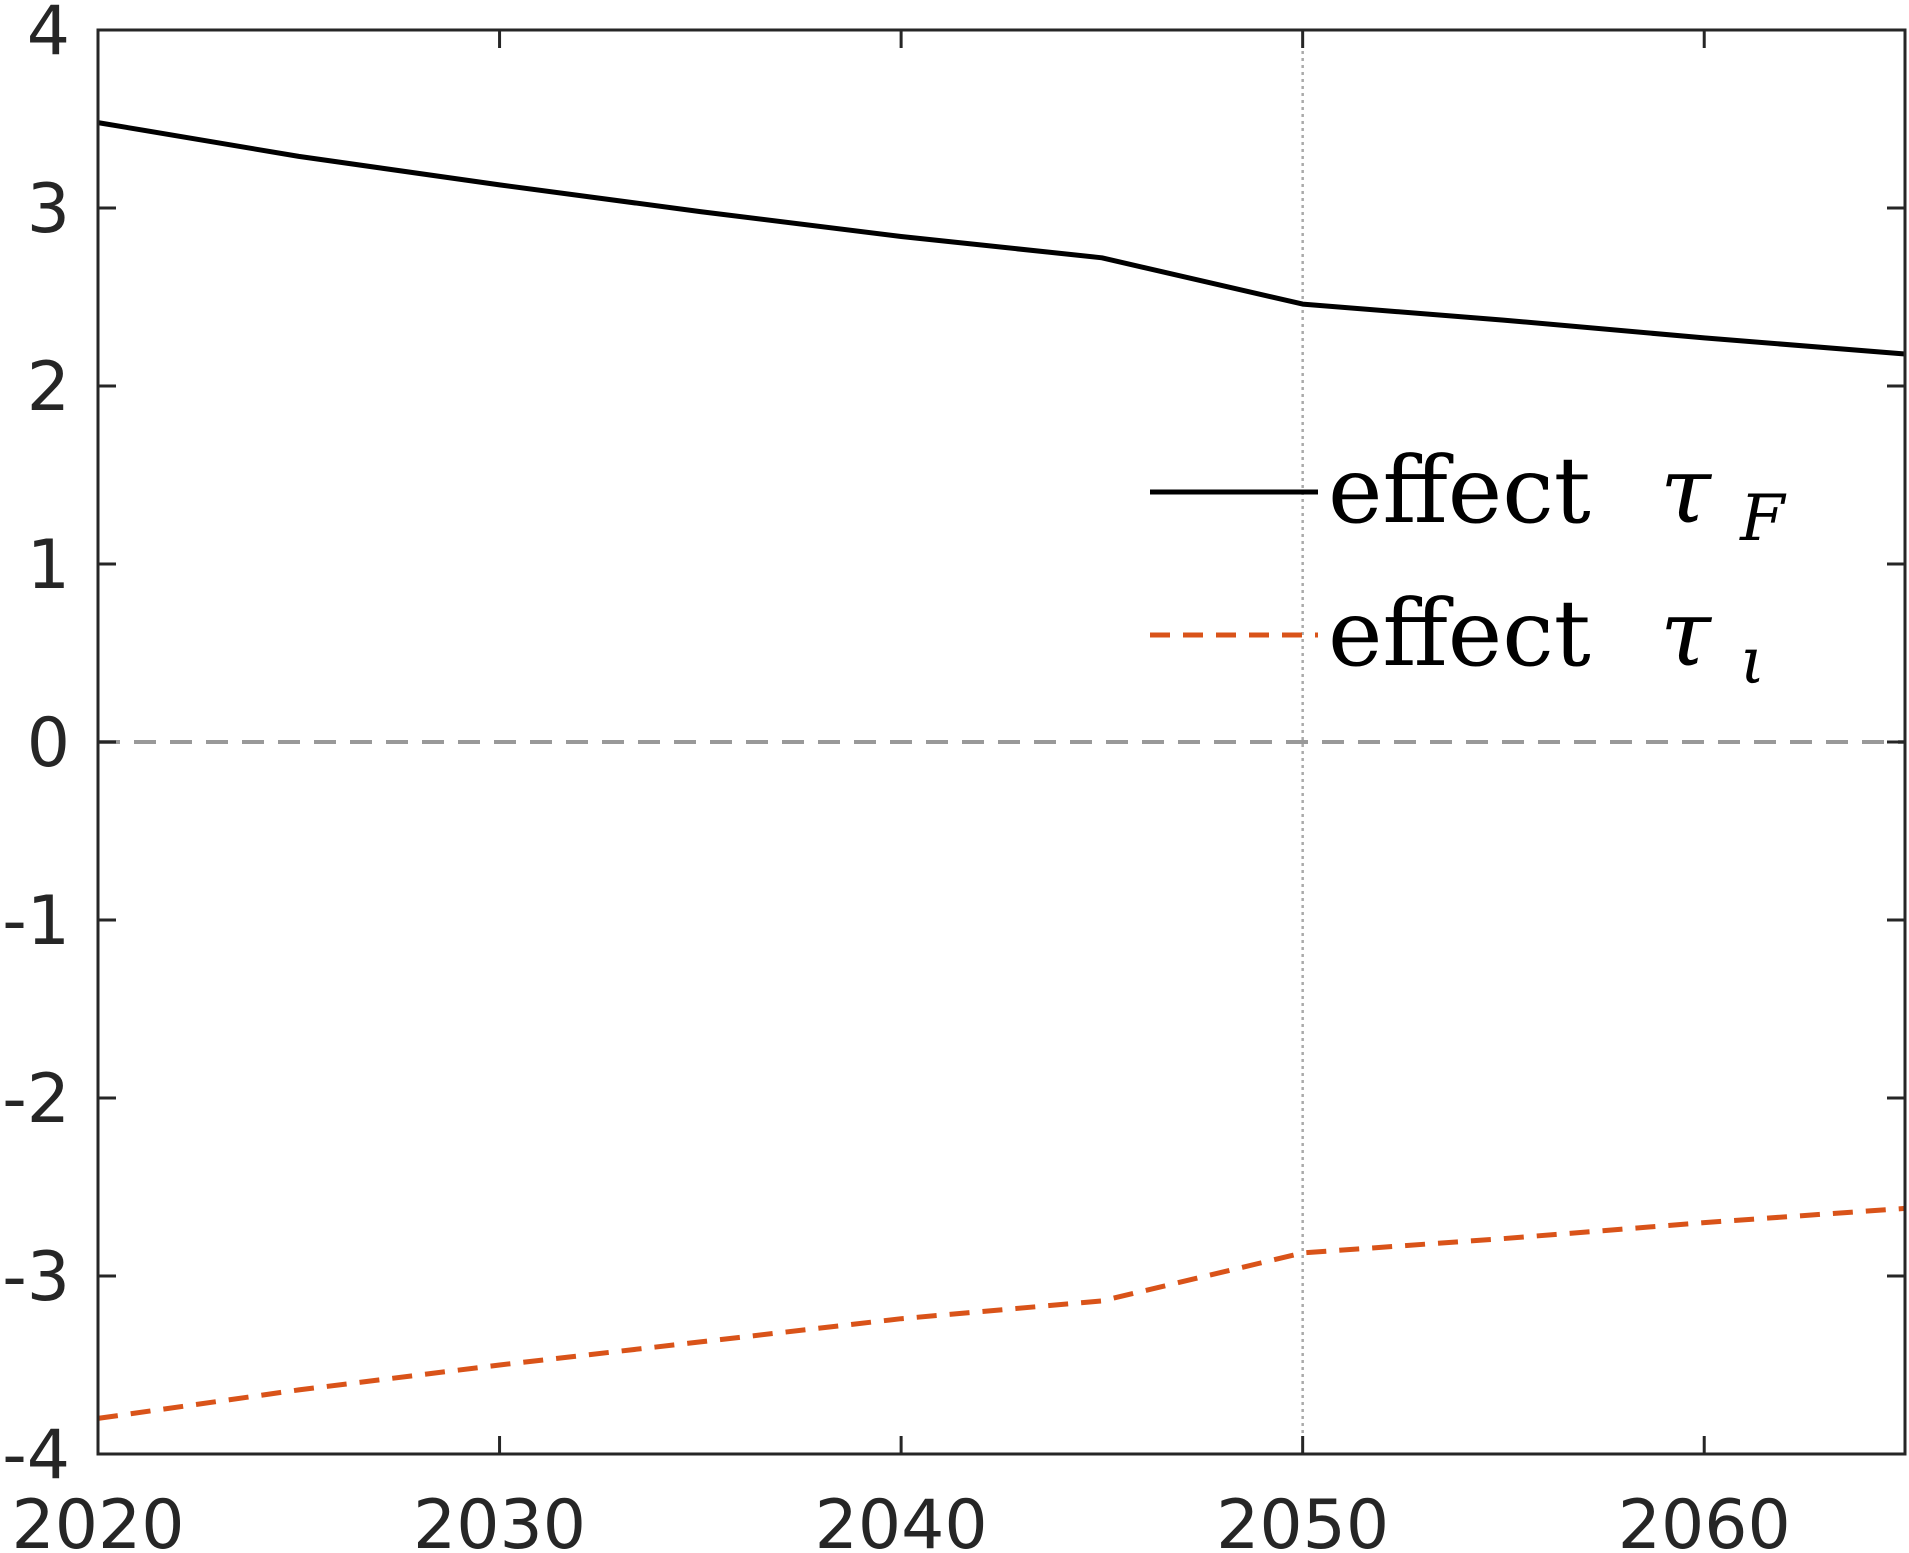 The width and height of the screenshot is (1909, 1553). What do you see at coordinates (1704, 1519) in the screenshot?
I see `x-tick-label: 2060` at bounding box center [1704, 1519].